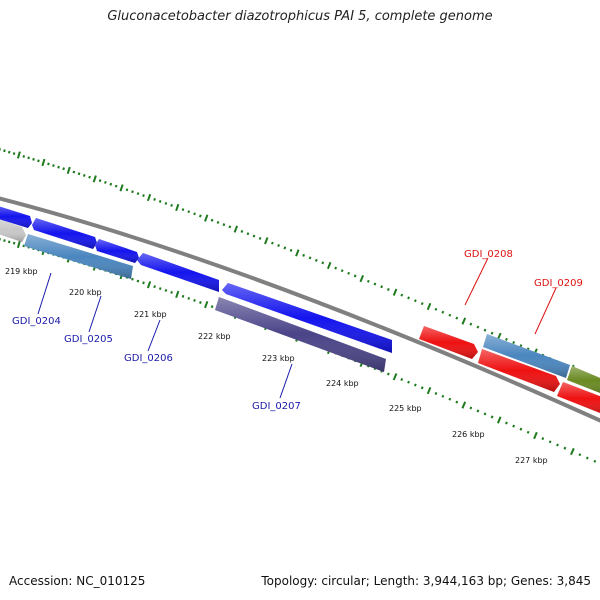  I want to click on gene-label-gdi-0207: GDI_0207, so click(276, 406).